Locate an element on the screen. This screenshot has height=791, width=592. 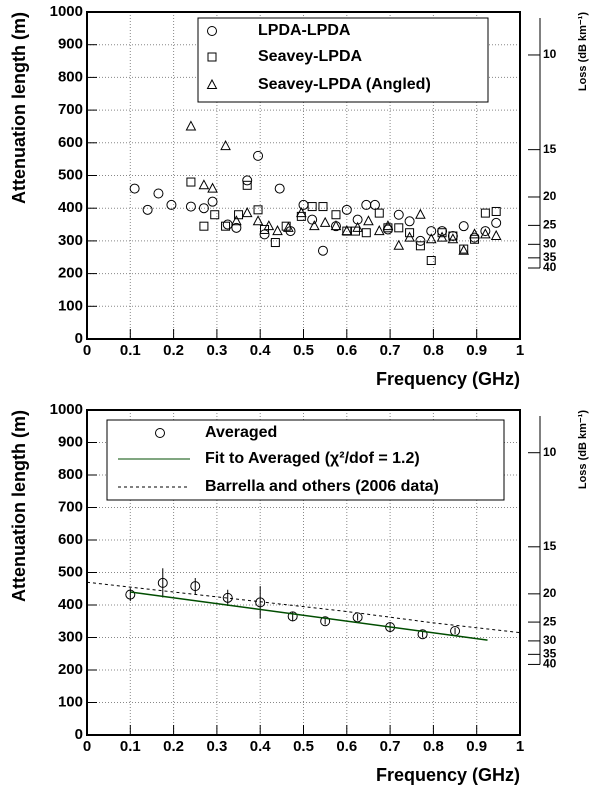
y2-axis-label: Loss (dB km⁻¹) is located at coordinates (583, 449).